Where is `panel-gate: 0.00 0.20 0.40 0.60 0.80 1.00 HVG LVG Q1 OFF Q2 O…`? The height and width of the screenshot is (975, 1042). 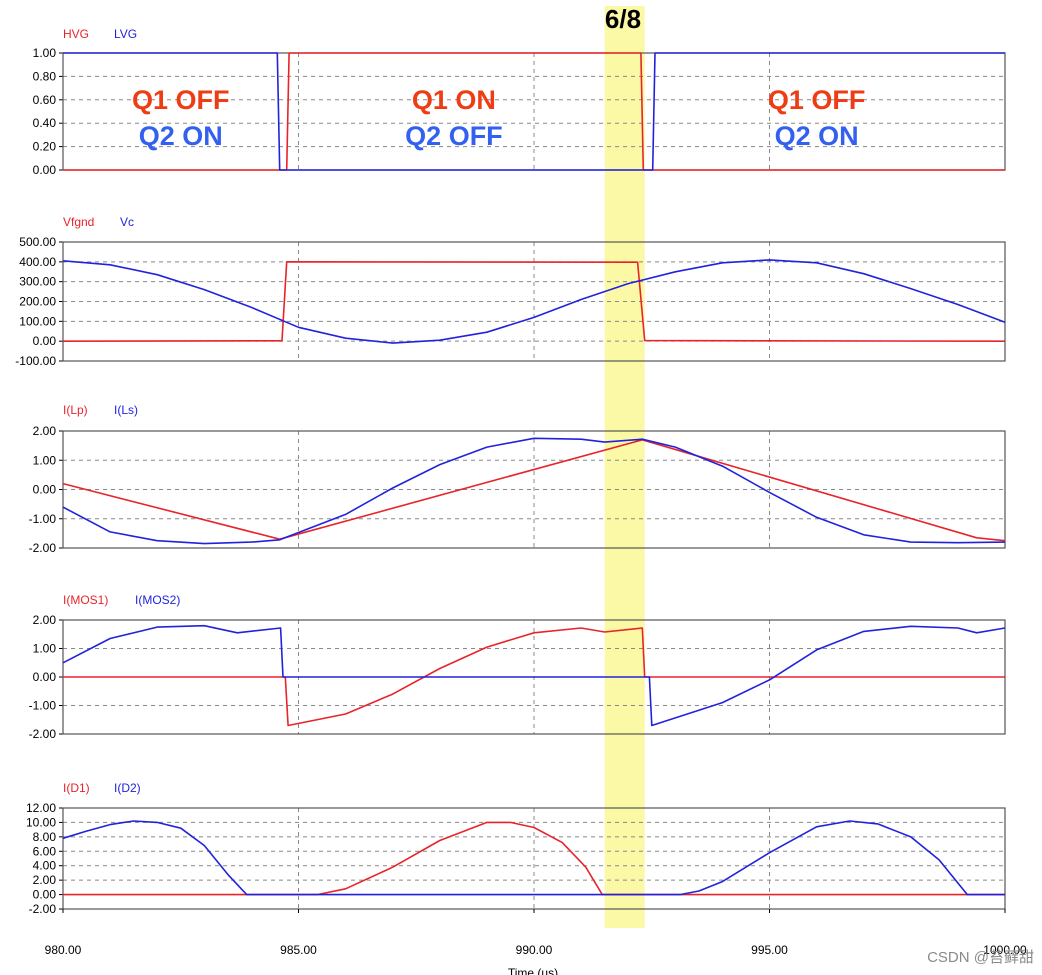 panel-gate: 0.00 0.20 0.40 0.60 0.80 1.00 HVG LVG Q1 OFF Q2 O… is located at coordinates (519, 102).